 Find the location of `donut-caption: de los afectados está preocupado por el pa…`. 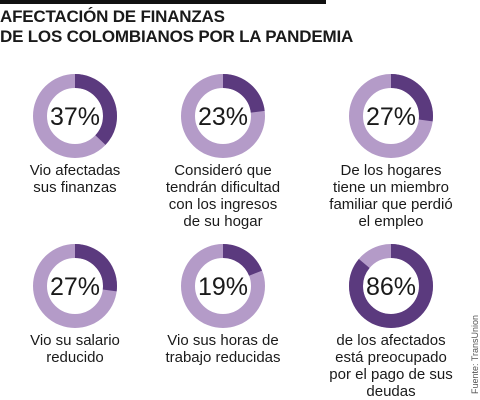

donut-caption: de los afectados está preocupado por el pa… is located at coordinates (391, 366).